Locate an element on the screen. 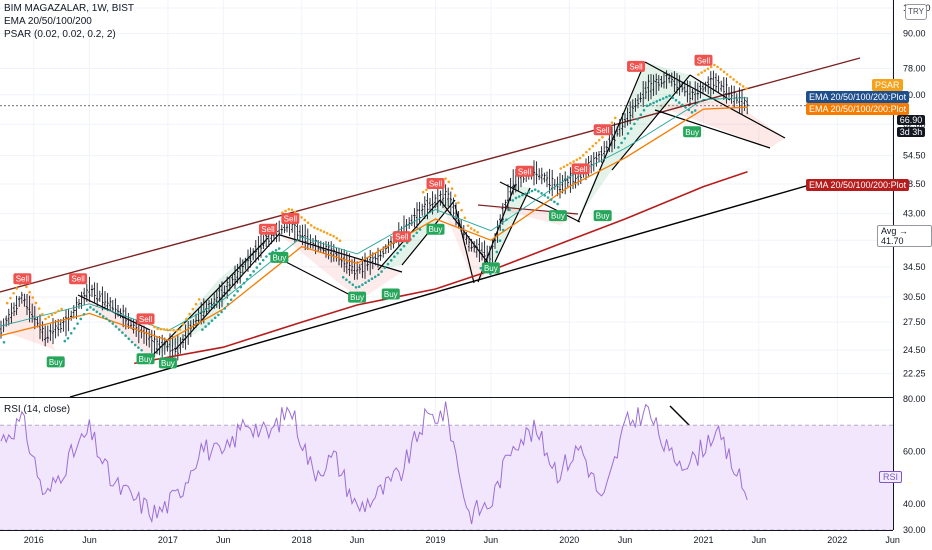 This screenshot has width=932, height=550. y-tick-label: 43.00 is located at coordinates (914, 213).